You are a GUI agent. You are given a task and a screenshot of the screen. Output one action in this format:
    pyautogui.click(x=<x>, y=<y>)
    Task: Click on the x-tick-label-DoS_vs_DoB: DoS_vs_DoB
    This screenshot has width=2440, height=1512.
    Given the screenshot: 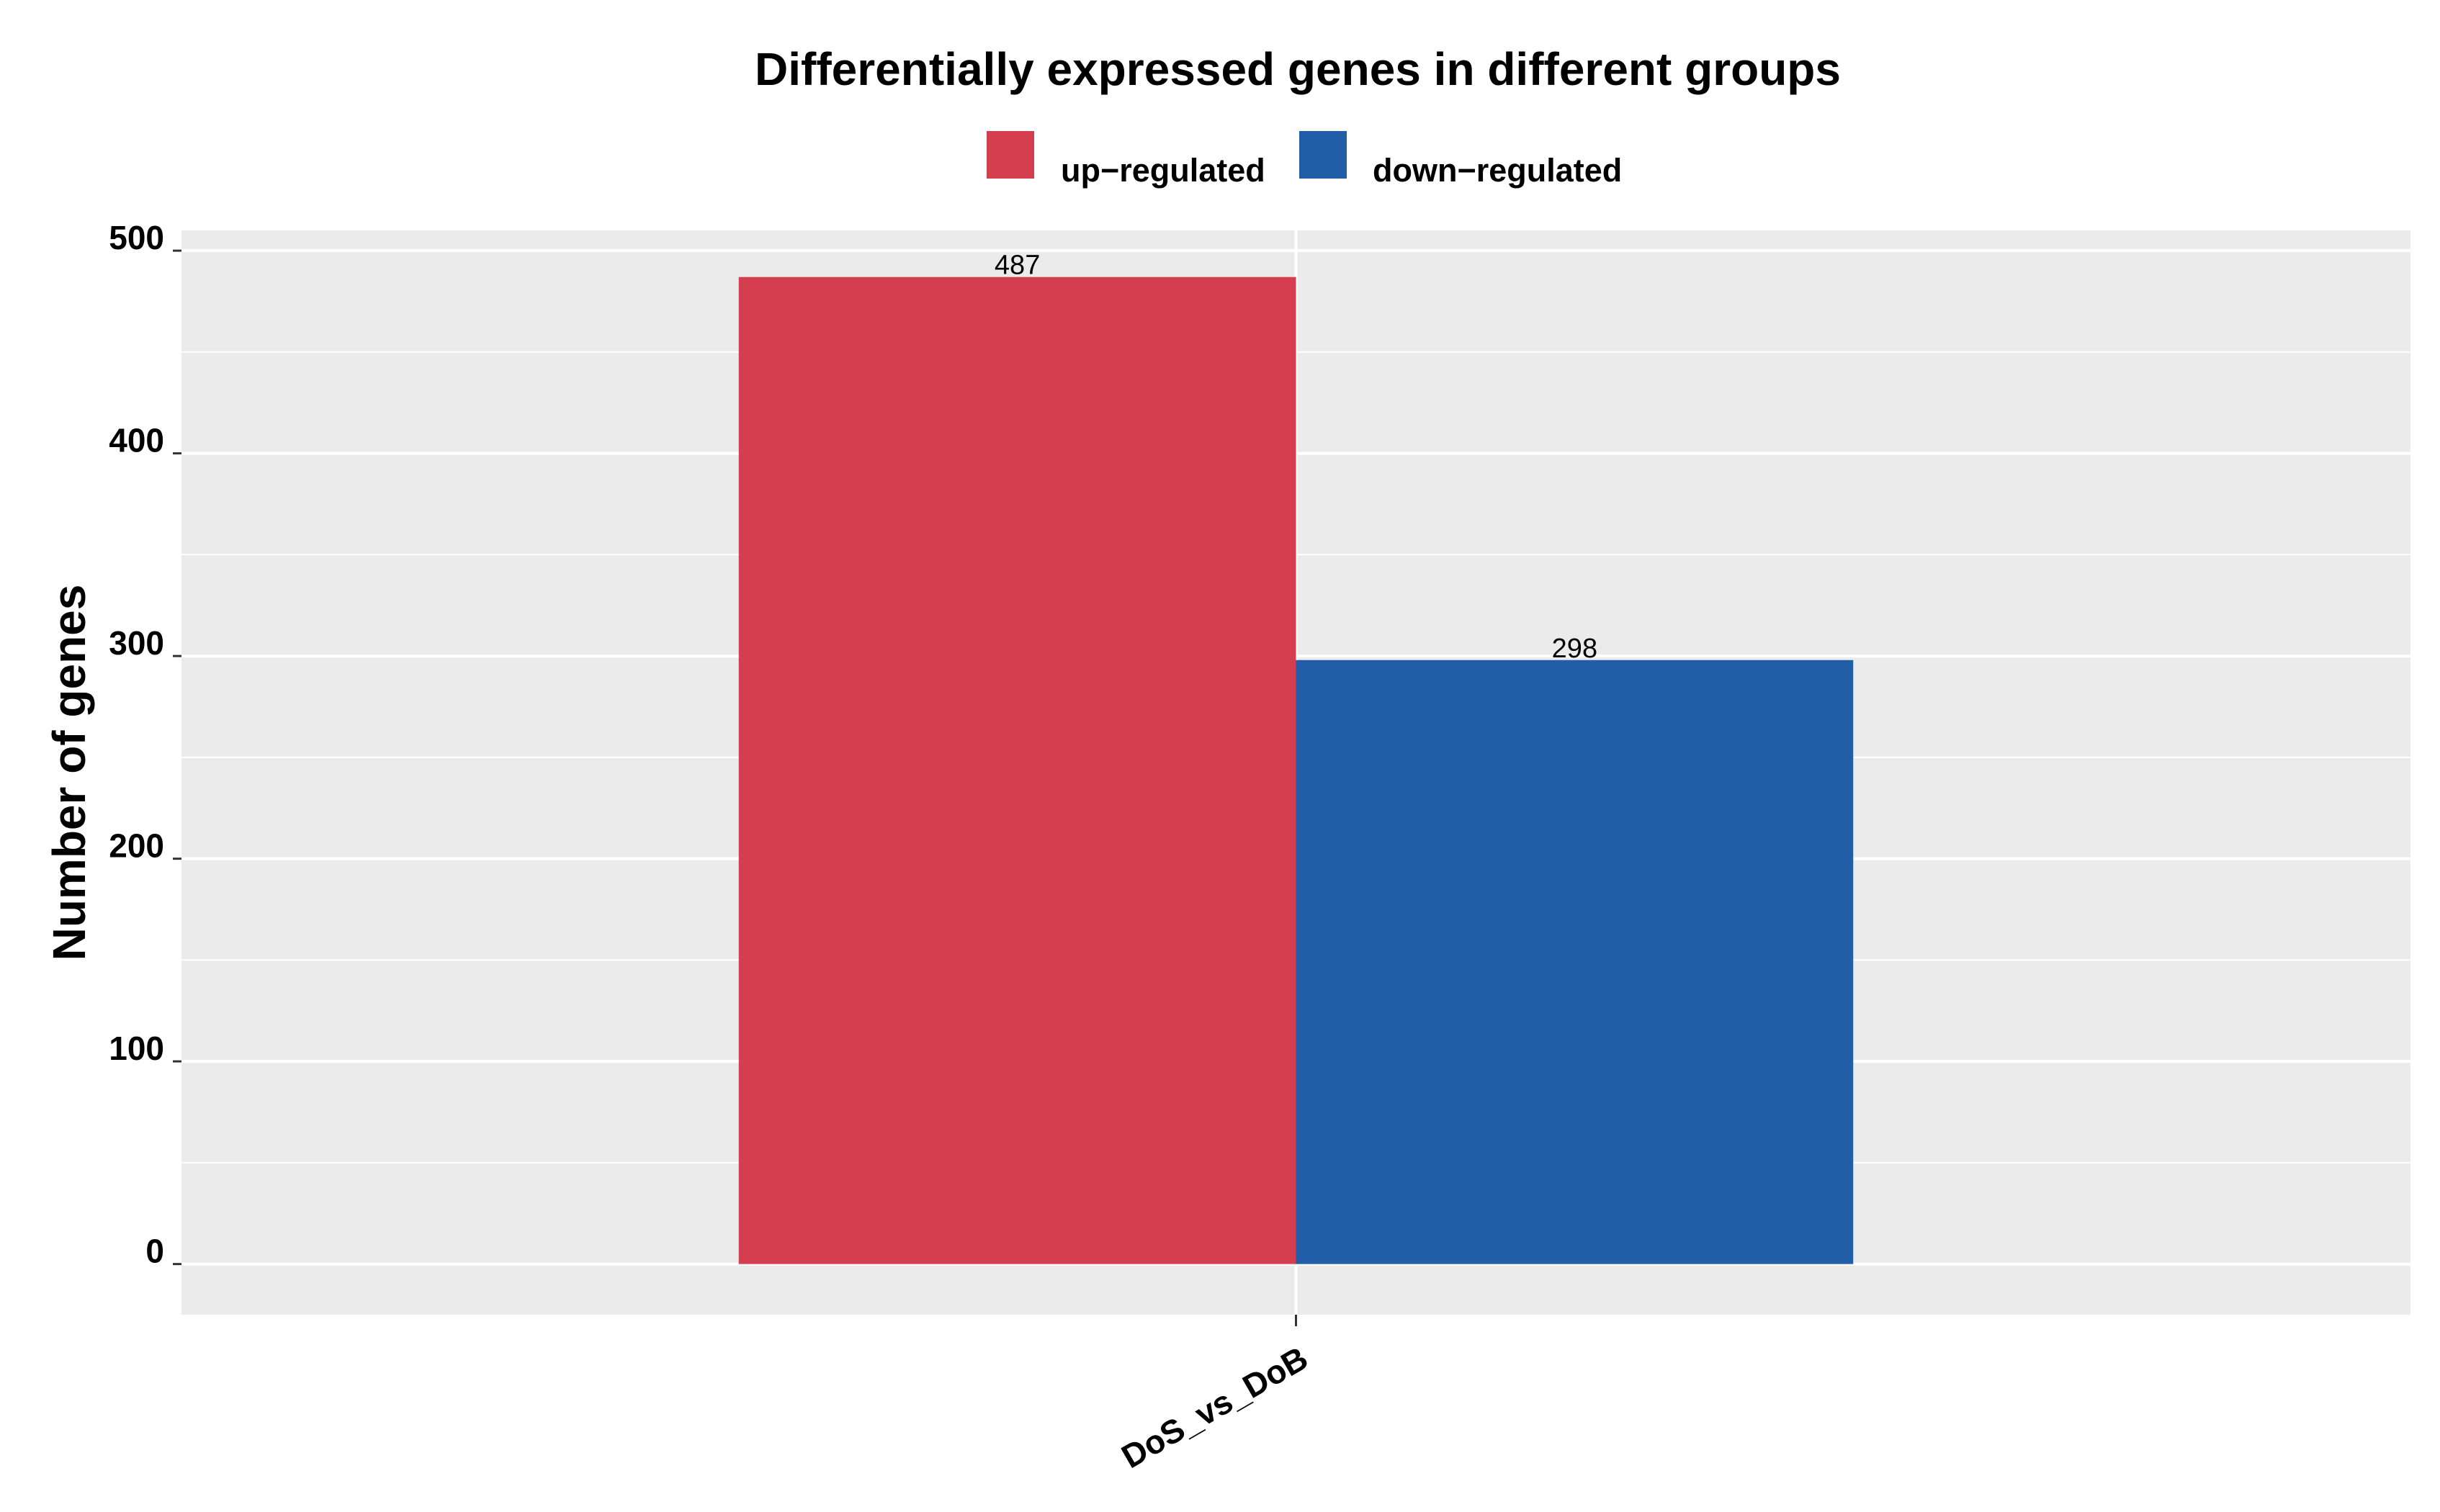 What is the action you would take?
    pyautogui.click(x=1214, y=1407)
    